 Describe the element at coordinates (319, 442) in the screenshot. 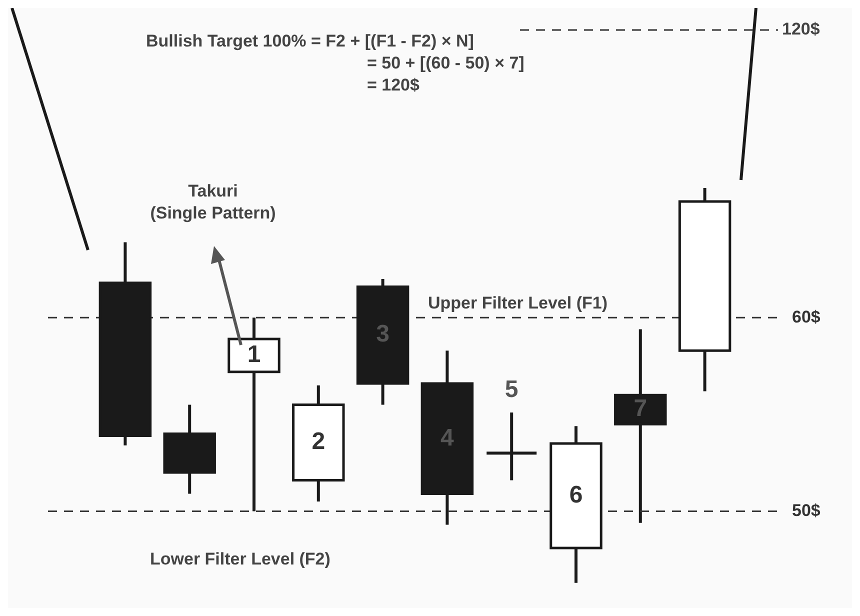

I see `x-tick-label: 2` at that location.